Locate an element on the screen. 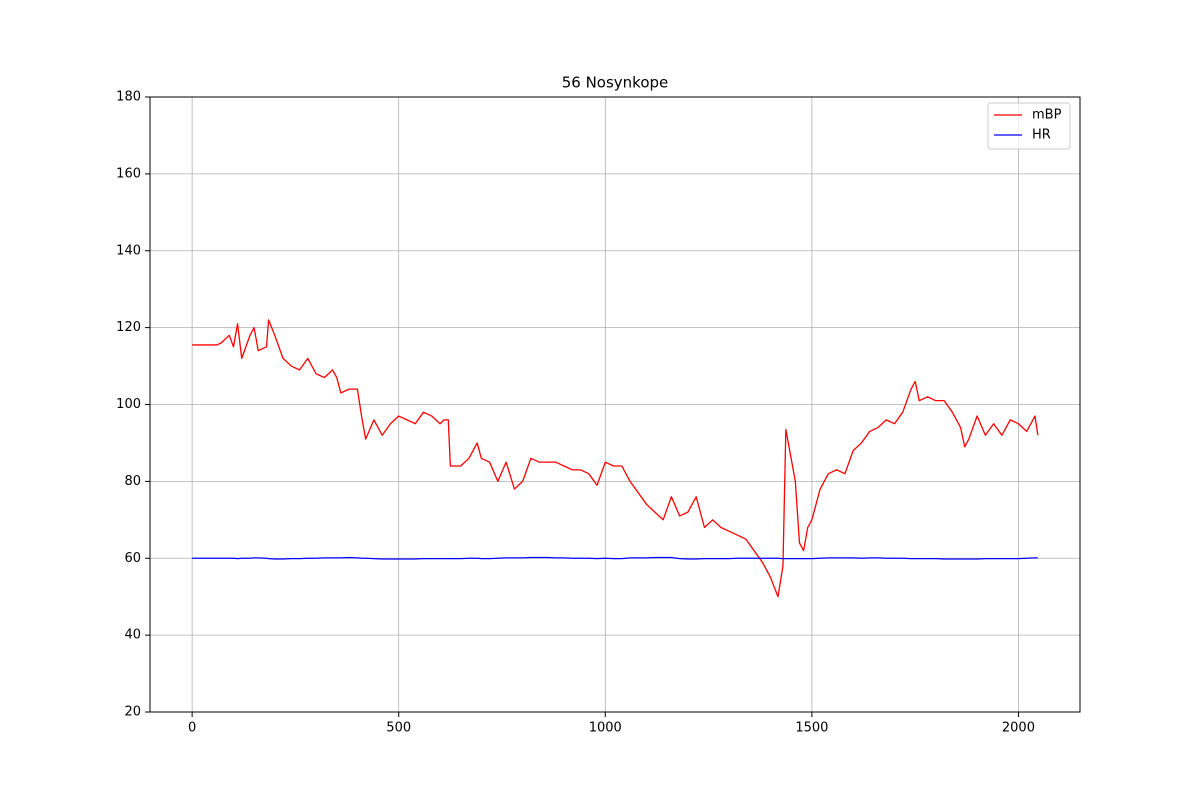 Image resolution: width=1200 pixels, height=800 pixels. y-tick-label: 20 is located at coordinates (132, 712).